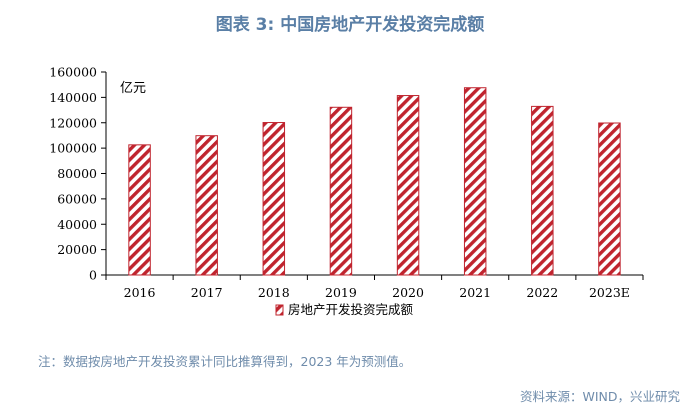  What do you see at coordinates (77, 249) in the screenshot?
I see `y-tick-label: 20000` at bounding box center [77, 249].